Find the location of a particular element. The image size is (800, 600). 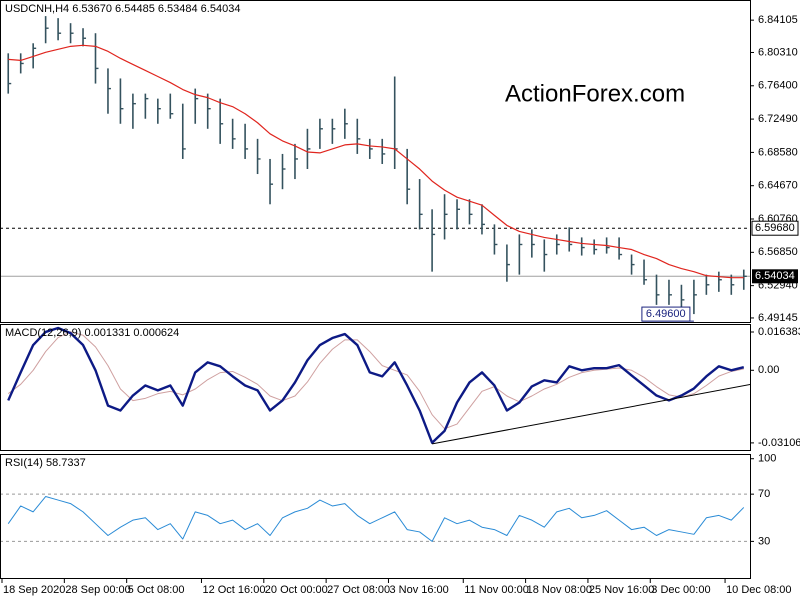

low-label: 6.49600 is located at coordinates (666, 314).